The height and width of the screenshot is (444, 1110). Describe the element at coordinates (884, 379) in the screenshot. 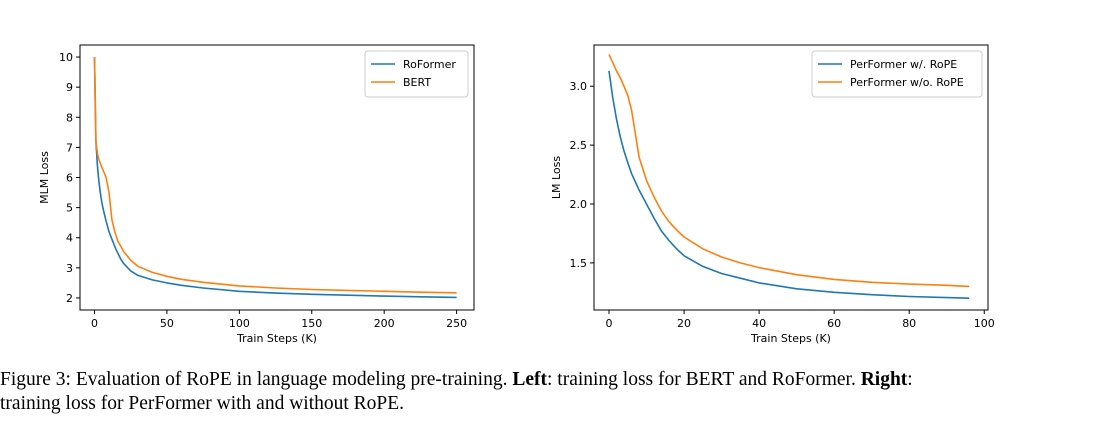

I see `caption-right-bold: Right` at that location.